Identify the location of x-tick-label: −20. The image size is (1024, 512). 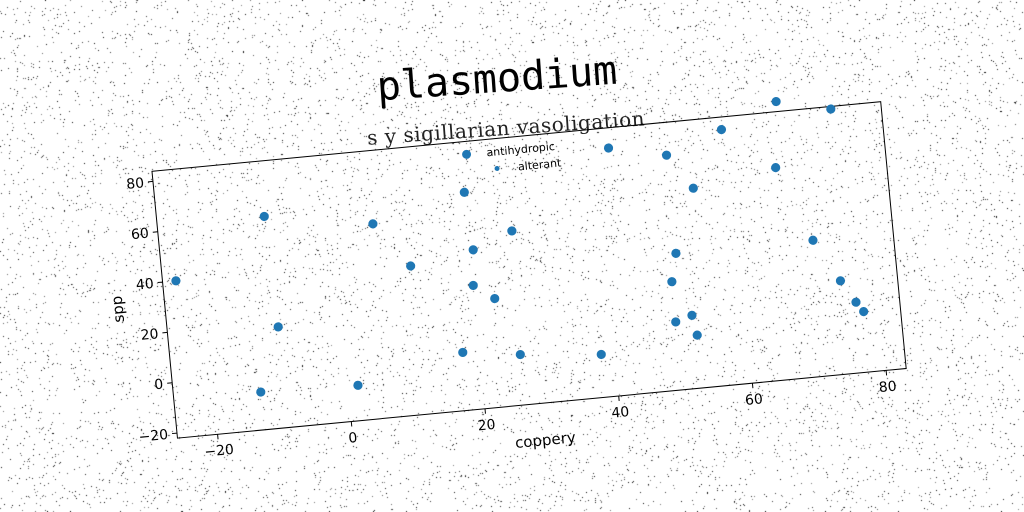
(219, 451).